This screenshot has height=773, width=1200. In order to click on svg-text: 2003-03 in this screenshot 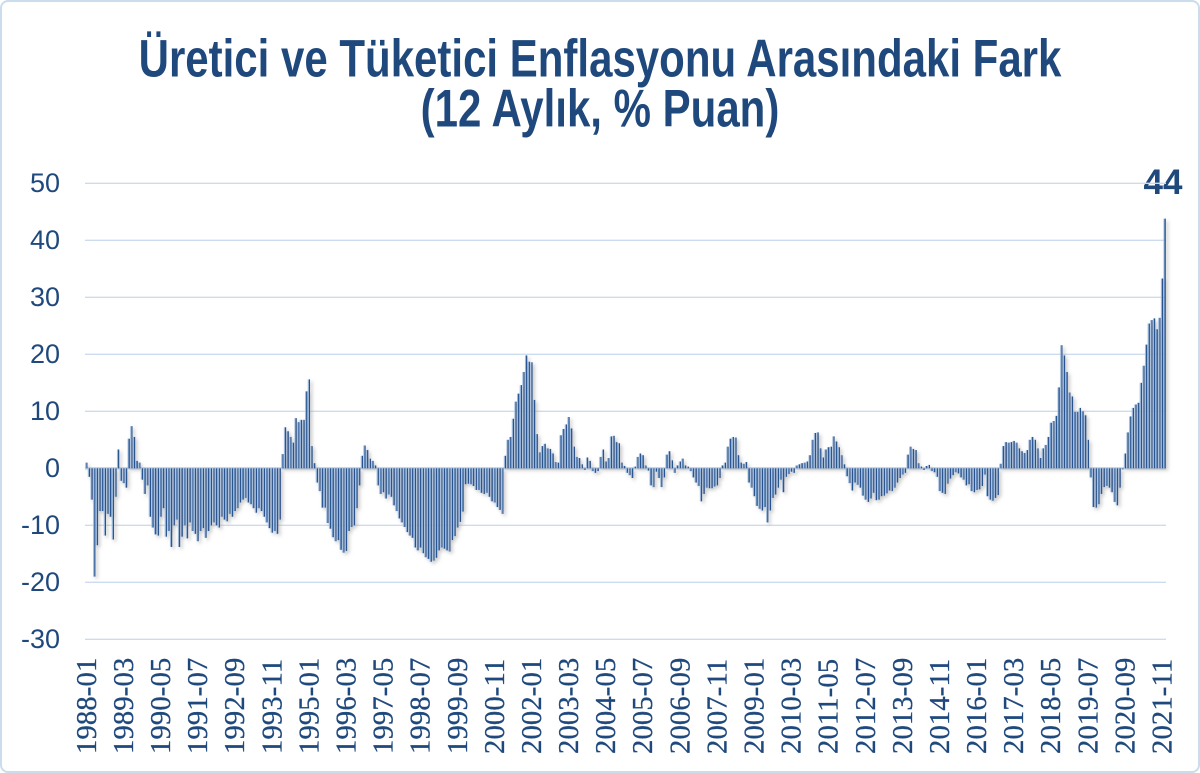, I will do `click(569, 706)`.